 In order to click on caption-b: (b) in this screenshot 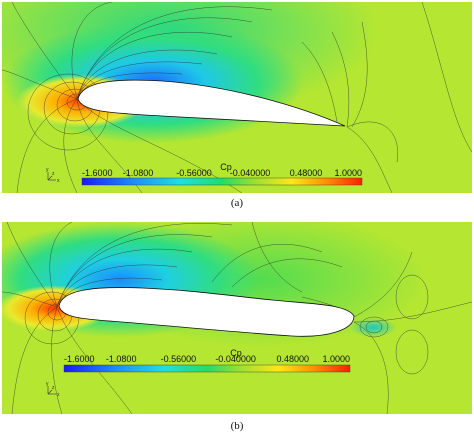, I will do `click(237, 426)`.